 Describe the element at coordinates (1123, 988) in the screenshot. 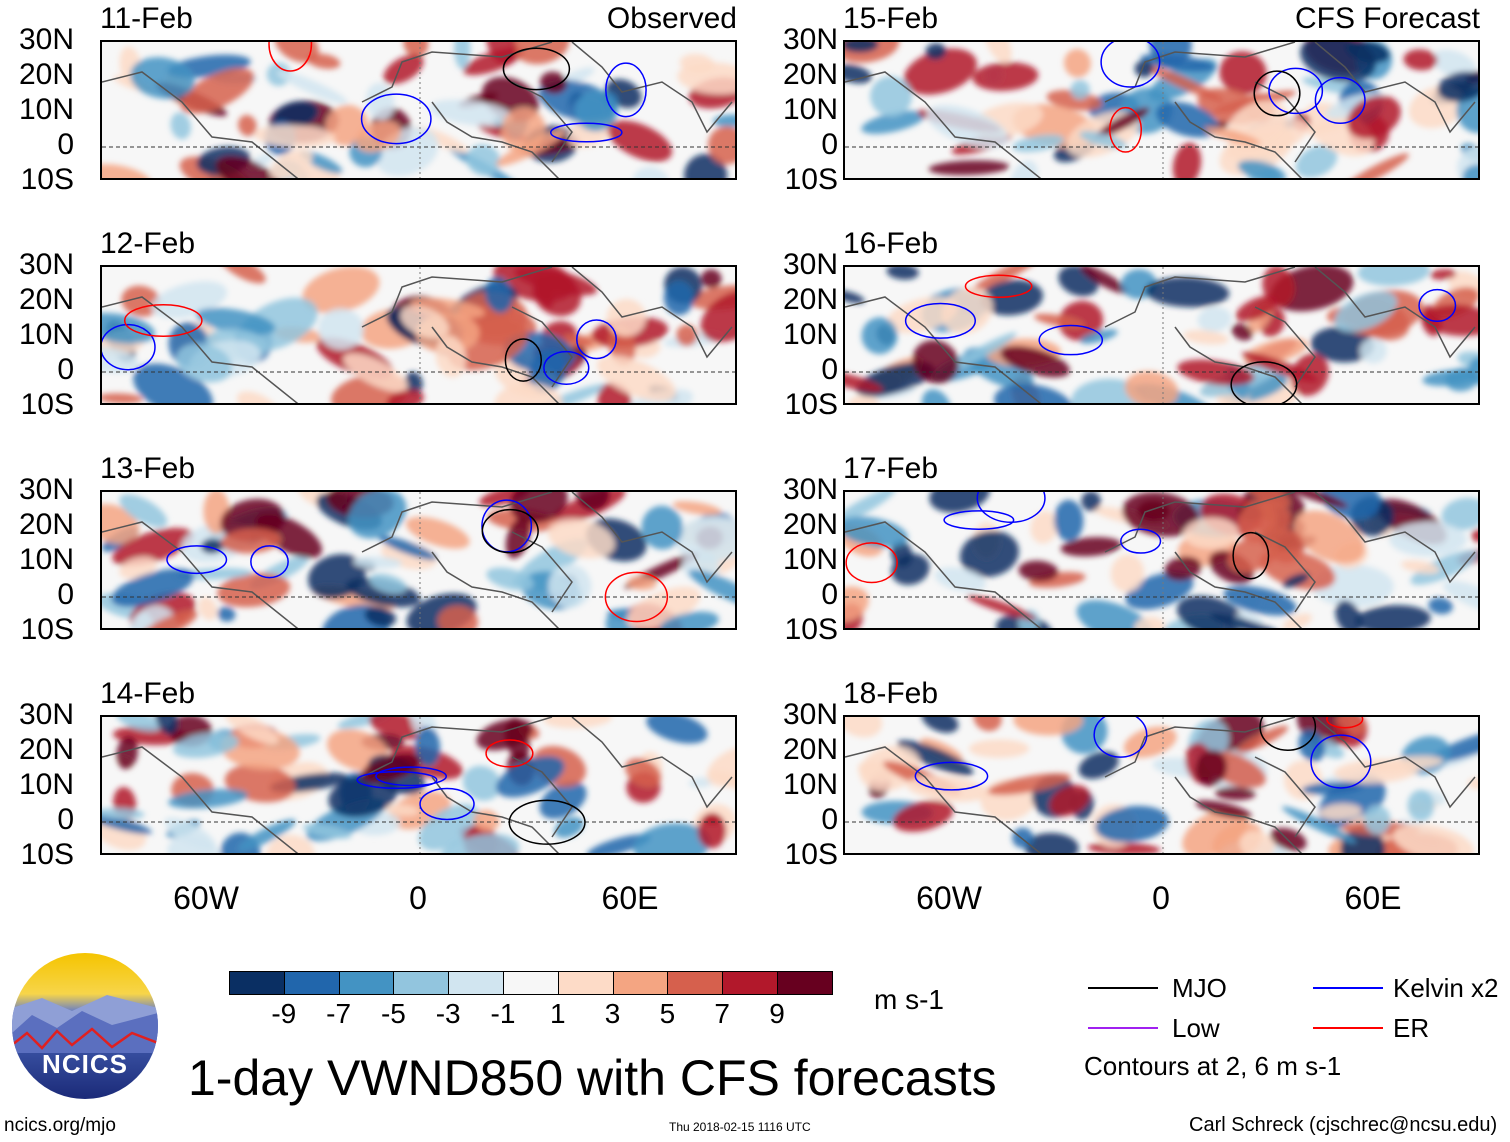

I see `legend-mjo-line` at that location.